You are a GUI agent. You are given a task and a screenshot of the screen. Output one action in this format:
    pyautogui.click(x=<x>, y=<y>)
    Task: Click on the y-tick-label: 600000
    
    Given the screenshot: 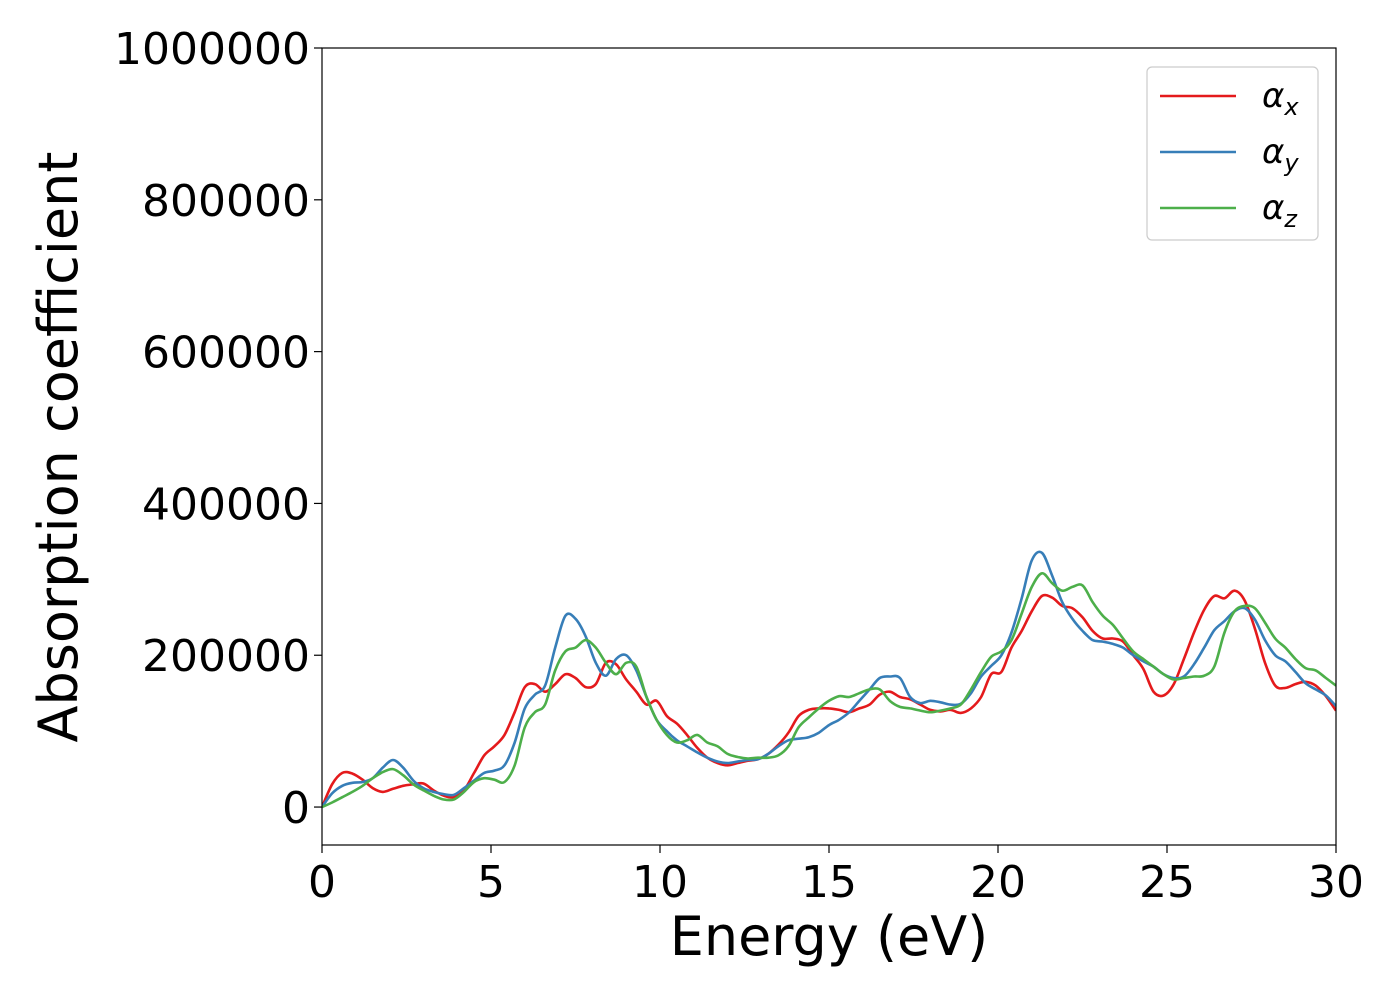 What is the action you would take?
    pyautogui.click(x=226, y=353)
    